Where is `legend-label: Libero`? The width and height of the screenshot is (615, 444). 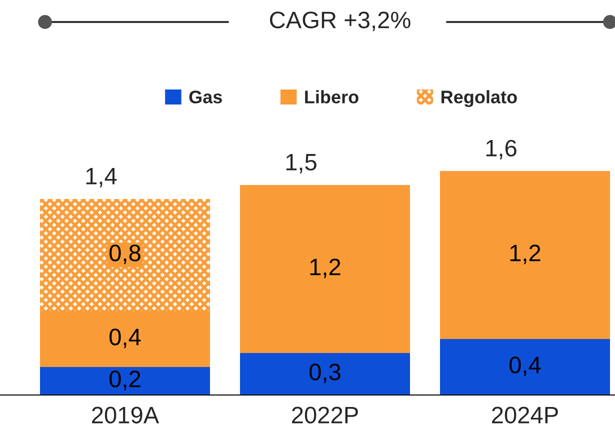
legend-label: Libero is located at coordinates (331, 97).